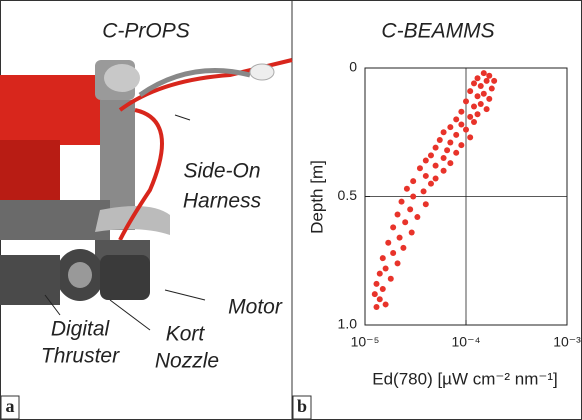 The image size is (582, 420). Describe the element at coordinates (348, 195) in the screenshot. I see `y-tick-label: 0.5` at that location.